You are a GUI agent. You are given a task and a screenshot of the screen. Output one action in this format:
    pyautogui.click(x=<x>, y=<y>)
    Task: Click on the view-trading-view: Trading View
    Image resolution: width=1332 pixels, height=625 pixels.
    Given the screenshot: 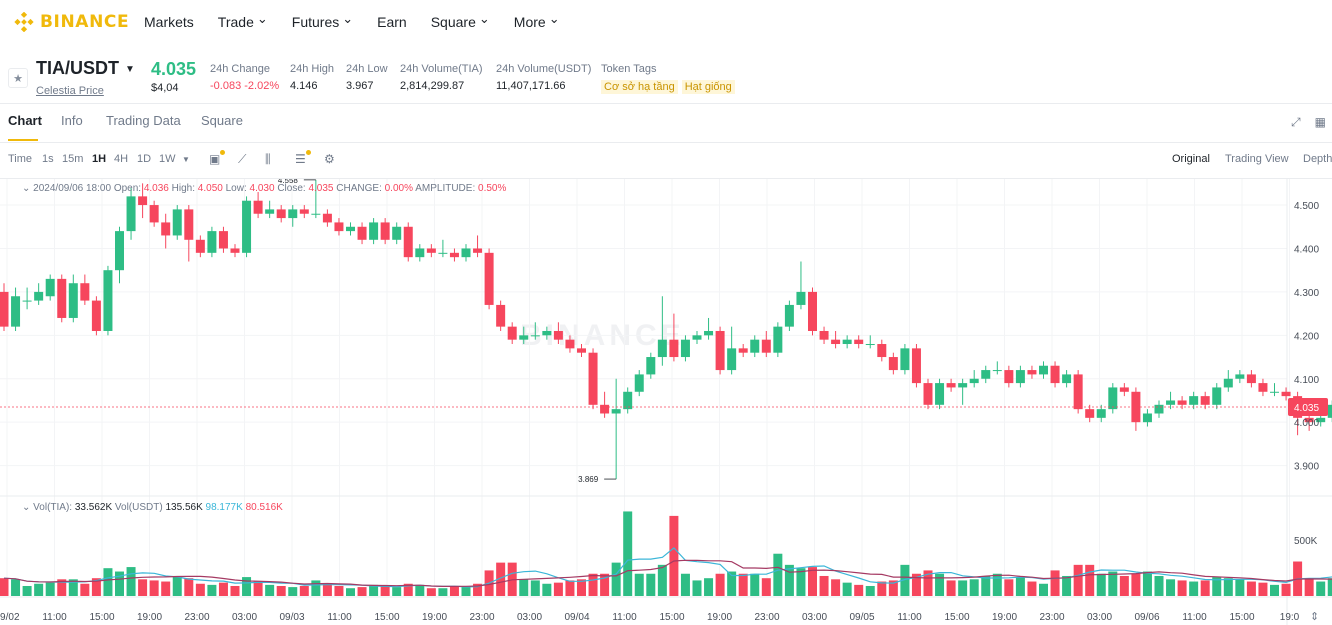 What is the action you would take?
    pyautogui.click(x=1257, y=159)
    